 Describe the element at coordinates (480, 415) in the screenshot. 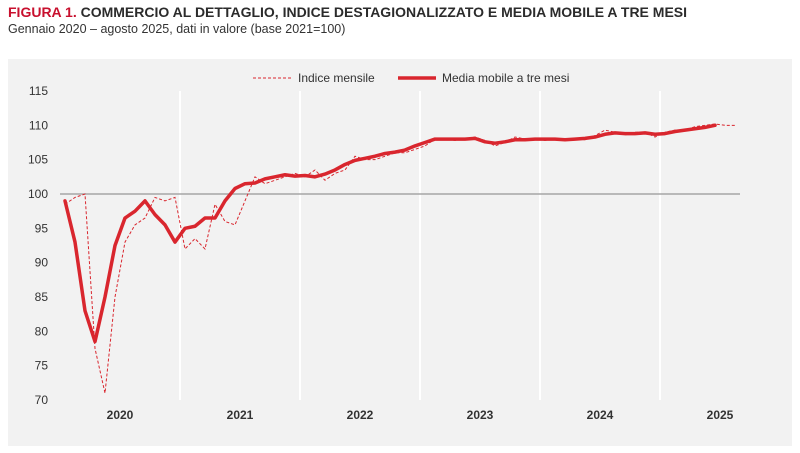

I see `x-year-label: 2023` at that location.